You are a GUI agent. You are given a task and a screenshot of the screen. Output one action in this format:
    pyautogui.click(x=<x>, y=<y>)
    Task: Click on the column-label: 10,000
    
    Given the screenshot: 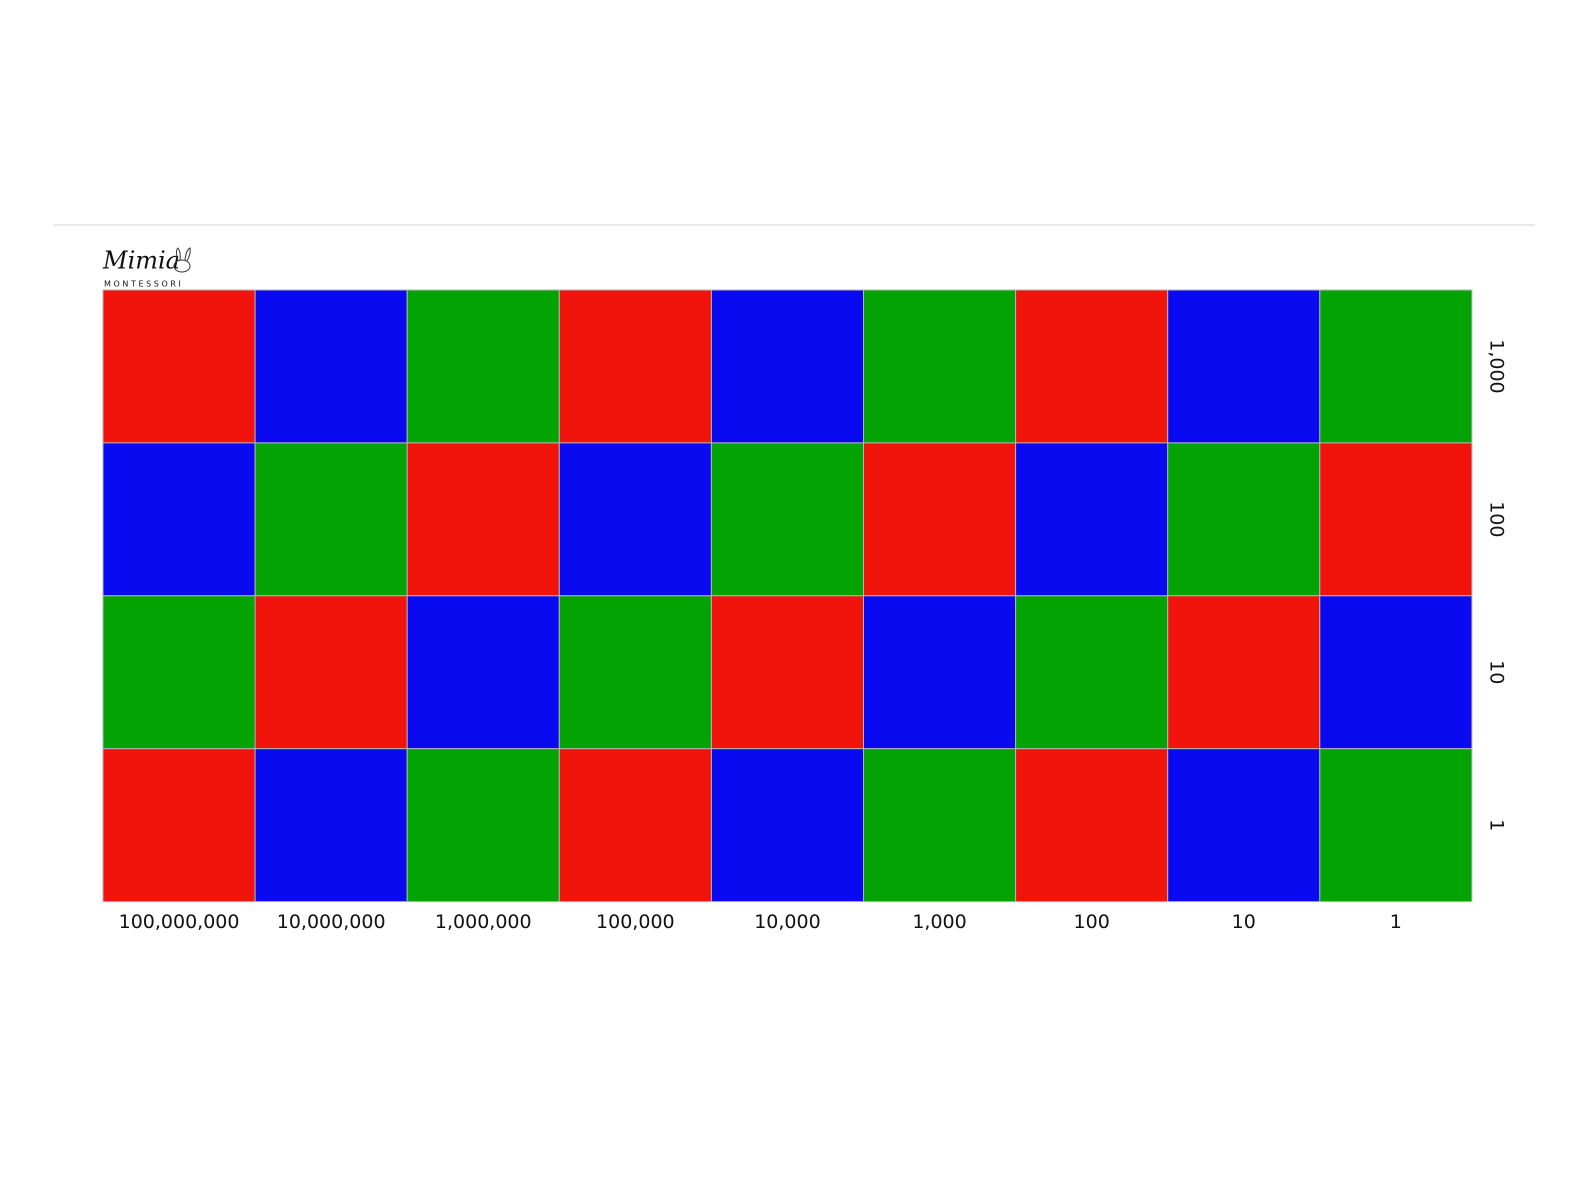 What is the action you would take?
    pyautogui.click(x=787, y=922)
    